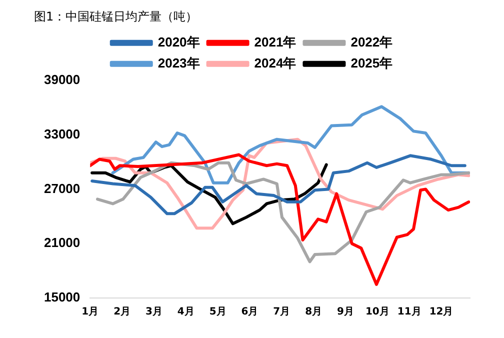  I want to click on legend-label: 2025年, so click(371, 62).